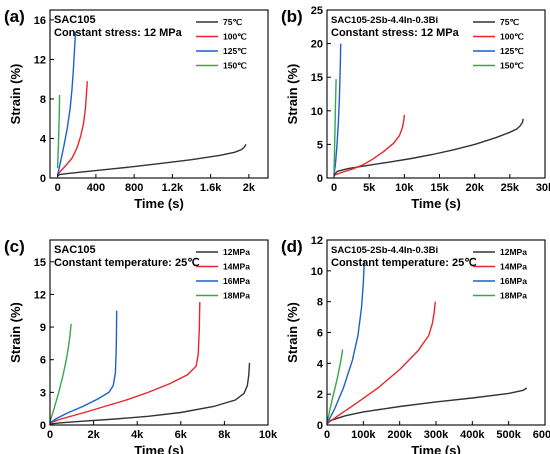 The width and height of the screenshot is (550, 454). Describe the element at coordinates (181, 435) in the screenshot. I see `x-tick-label: 6k` at that location.